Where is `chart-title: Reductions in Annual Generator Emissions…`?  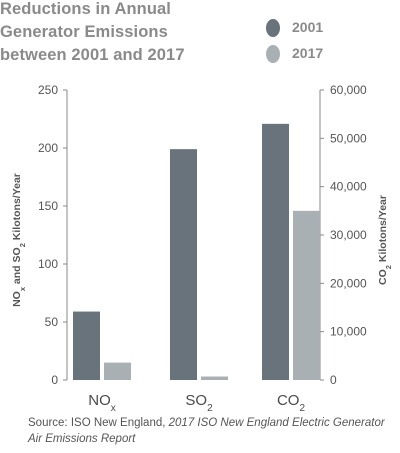
chart-title: Reductions in Annual Generator Emissions… is located at coordinates (92, 33).